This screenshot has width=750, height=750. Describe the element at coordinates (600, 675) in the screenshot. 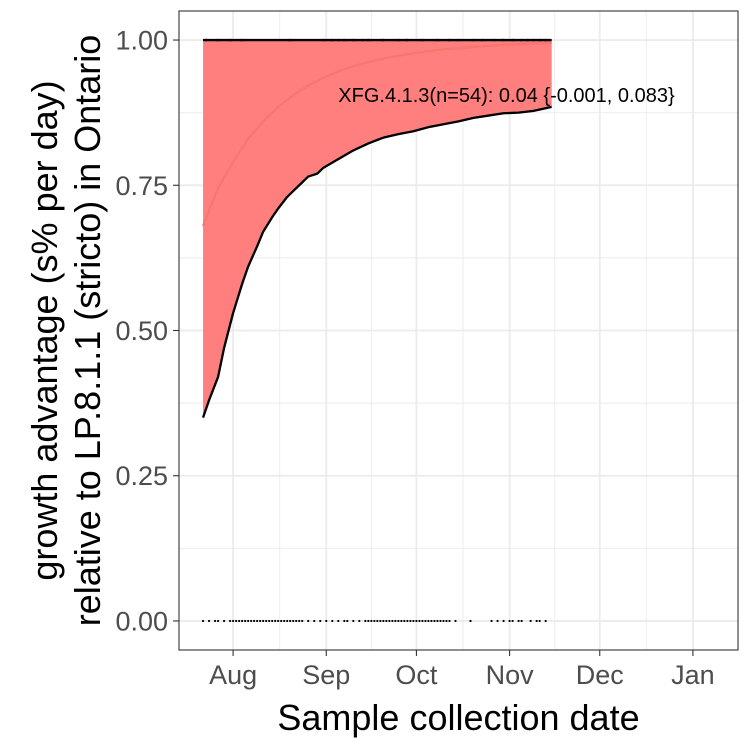

I see `x-tick-label: Dec` at that location.